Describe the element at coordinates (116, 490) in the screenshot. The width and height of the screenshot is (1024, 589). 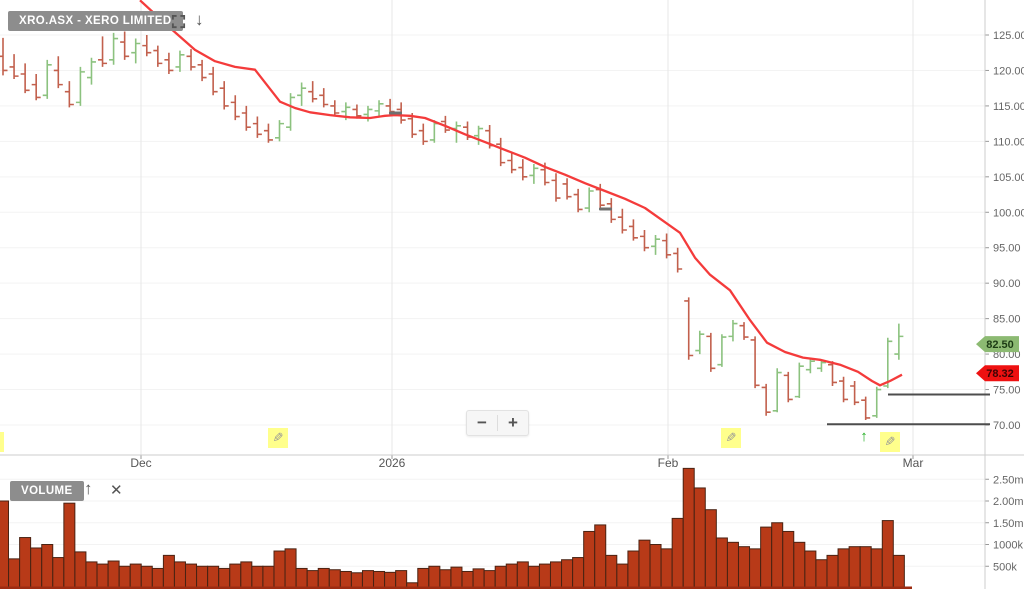
I see `volume-close-icon: ✕` at that location.